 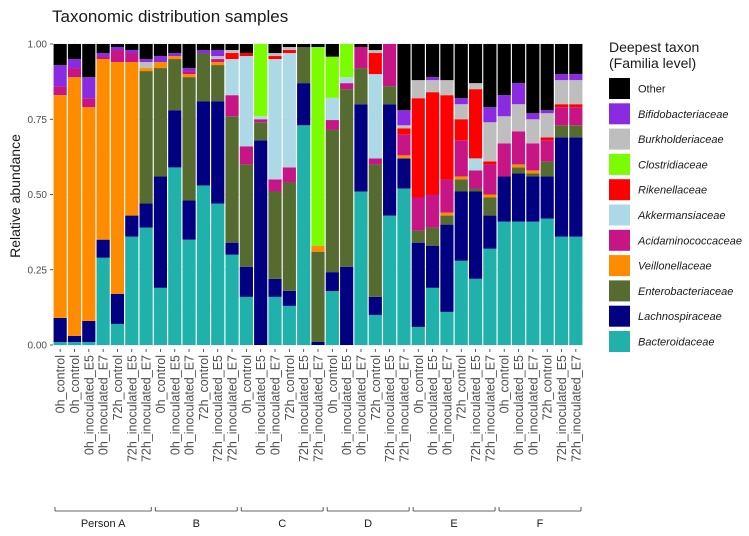 What do you see at coordinates (304, 408) in the screenshot?
I see `x-tick-label: 72h_inoculated_E5` at bounding box center [304, 408].